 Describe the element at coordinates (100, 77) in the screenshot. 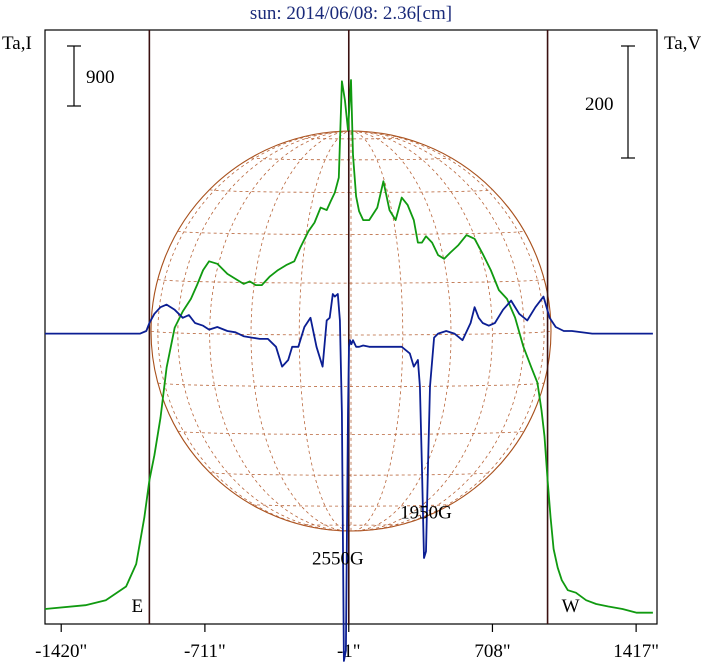

I see `scale-bar-left-label: 900` at that location.